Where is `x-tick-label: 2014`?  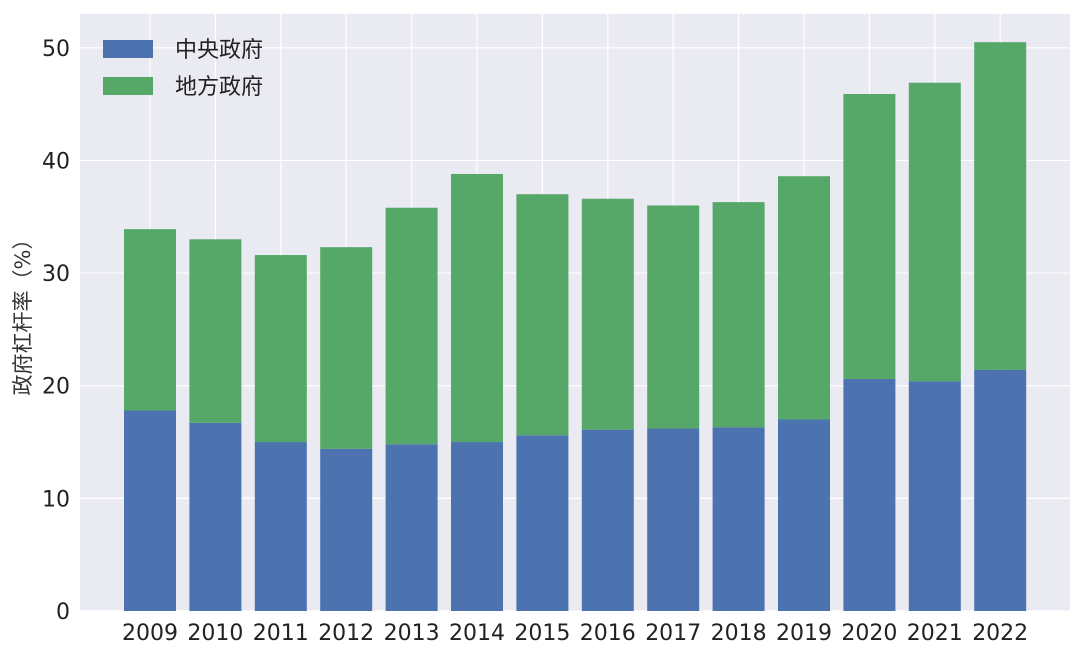
x-tick-label: 2014 is located at coordinates (477, 633).